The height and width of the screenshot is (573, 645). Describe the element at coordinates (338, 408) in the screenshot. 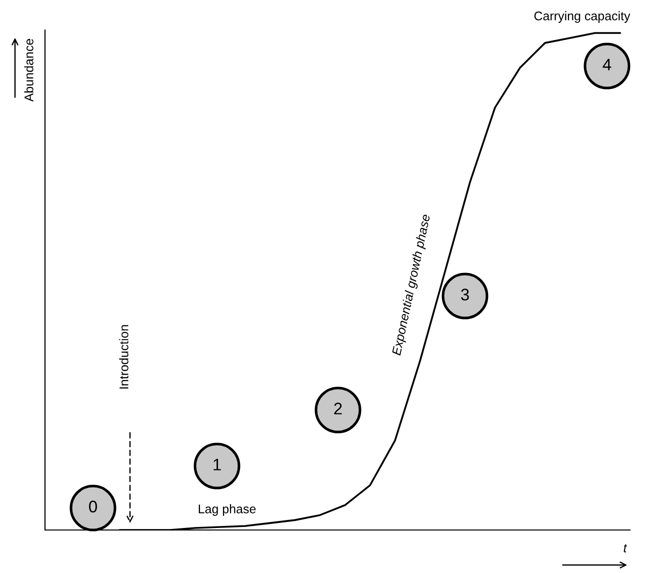

I see `annotation: 2` at that location.